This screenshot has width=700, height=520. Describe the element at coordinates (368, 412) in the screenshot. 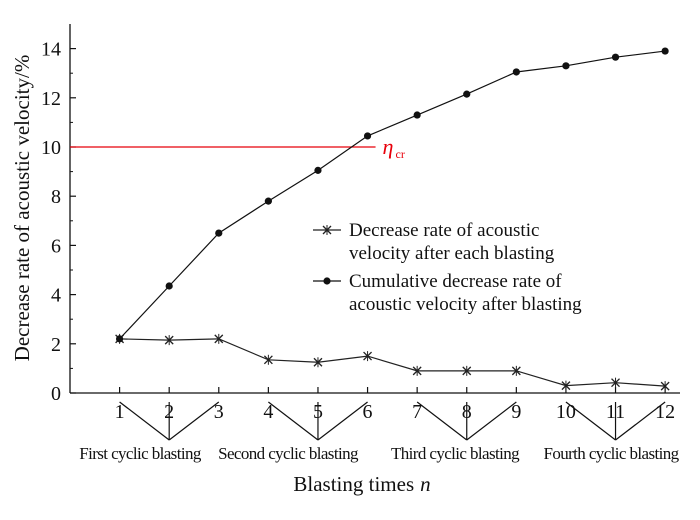

I see `x-tick-label: 6` at that location.